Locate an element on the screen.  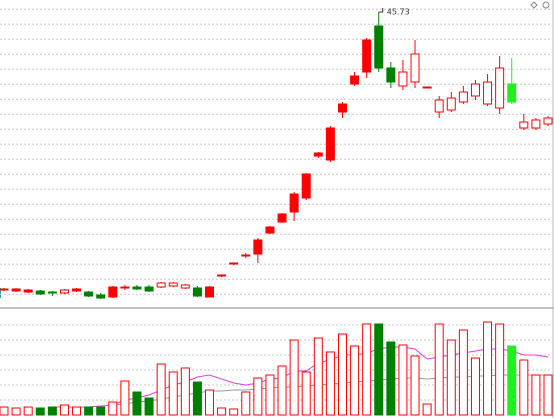
icon-diamond is located at coordinates (534, 5).